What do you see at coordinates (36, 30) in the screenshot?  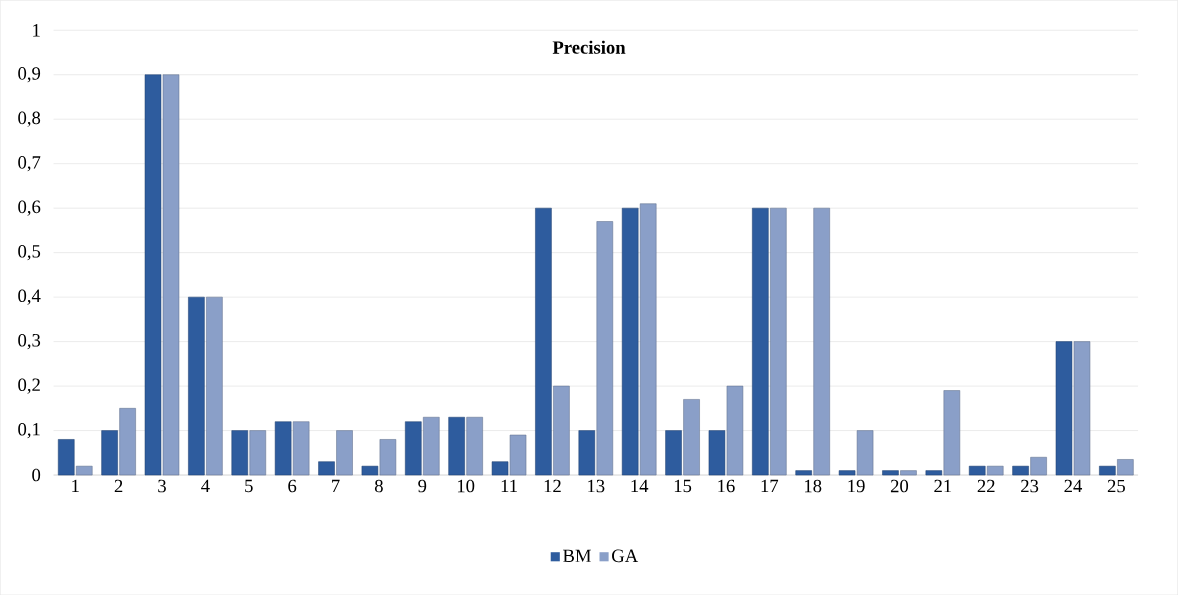 I see `y-tick-label: 1` at bounding box center [36, 30].